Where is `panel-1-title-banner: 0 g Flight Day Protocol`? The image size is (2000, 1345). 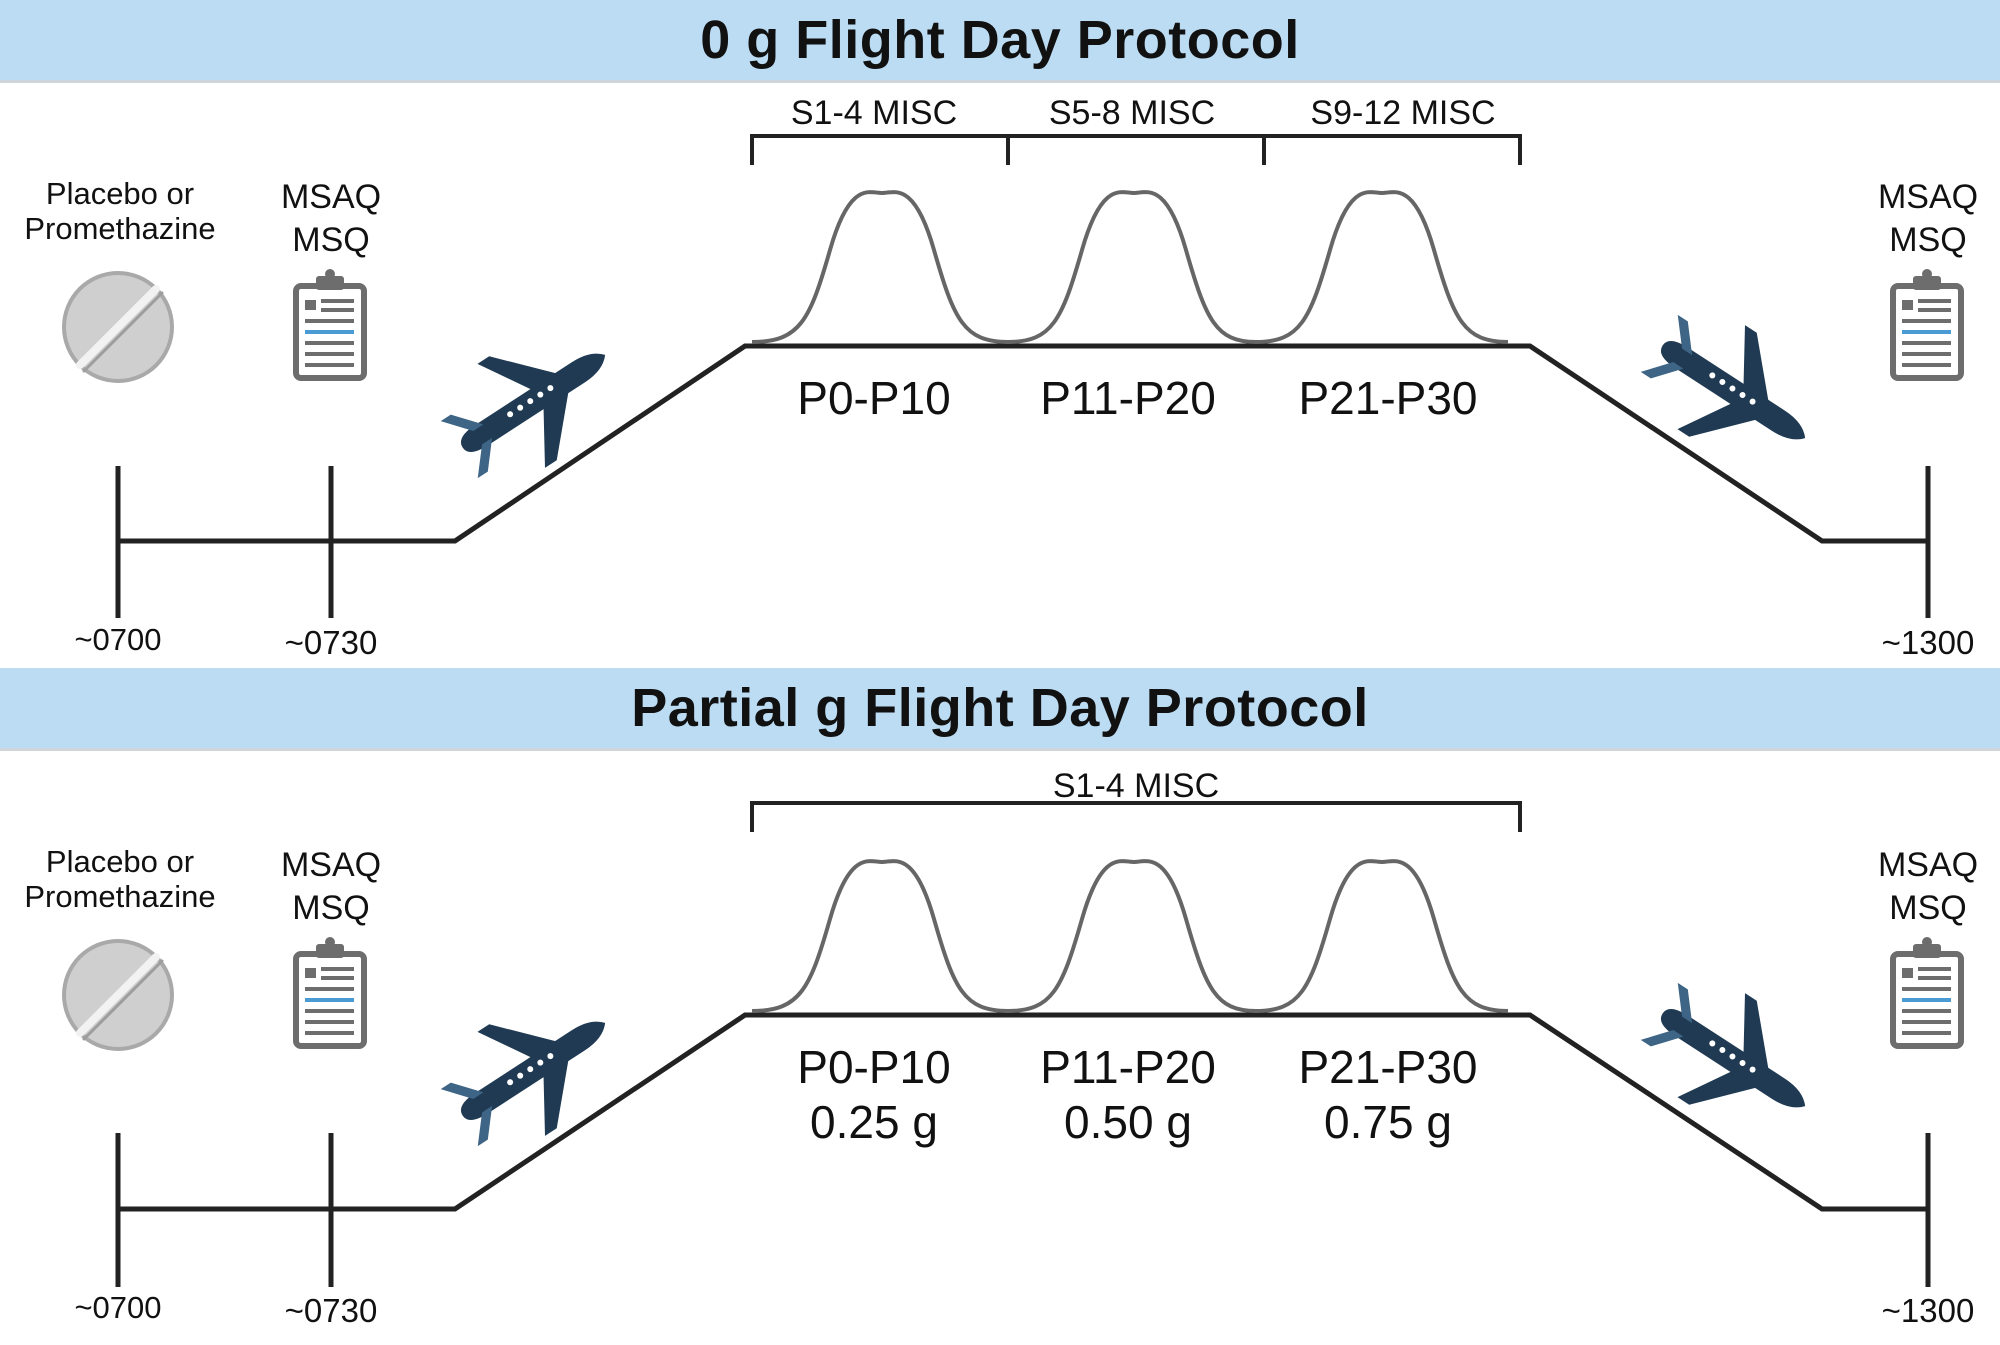 panel-1-title-banner: 0 g Flight Day Protocol is located at coordinates (1000, 41).